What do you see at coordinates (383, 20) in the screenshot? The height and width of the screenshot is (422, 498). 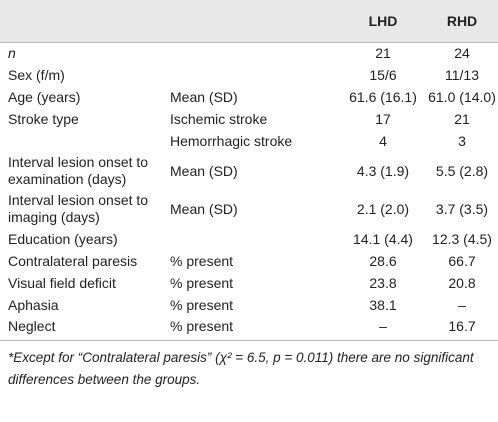 I see `header-cell: LHD` at bounding box center [383, 20].